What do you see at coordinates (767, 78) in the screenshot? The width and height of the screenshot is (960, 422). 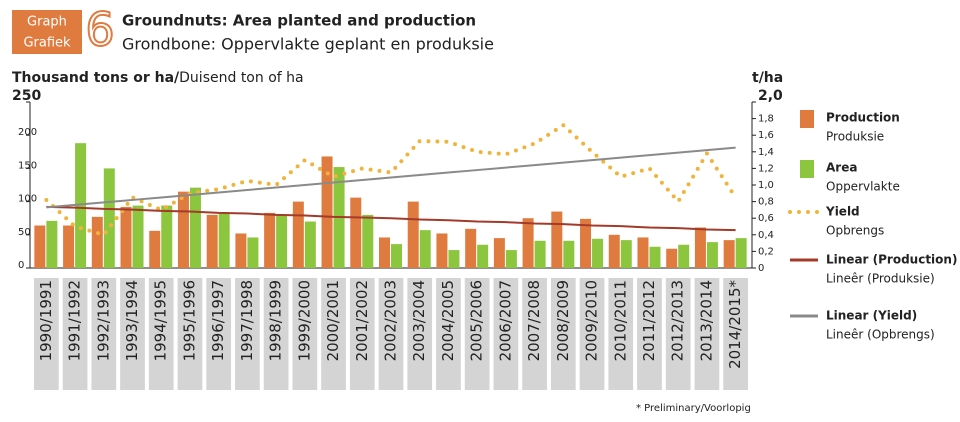 I see `y2-axis-label: t/ha` at bounding box center [767, 78].